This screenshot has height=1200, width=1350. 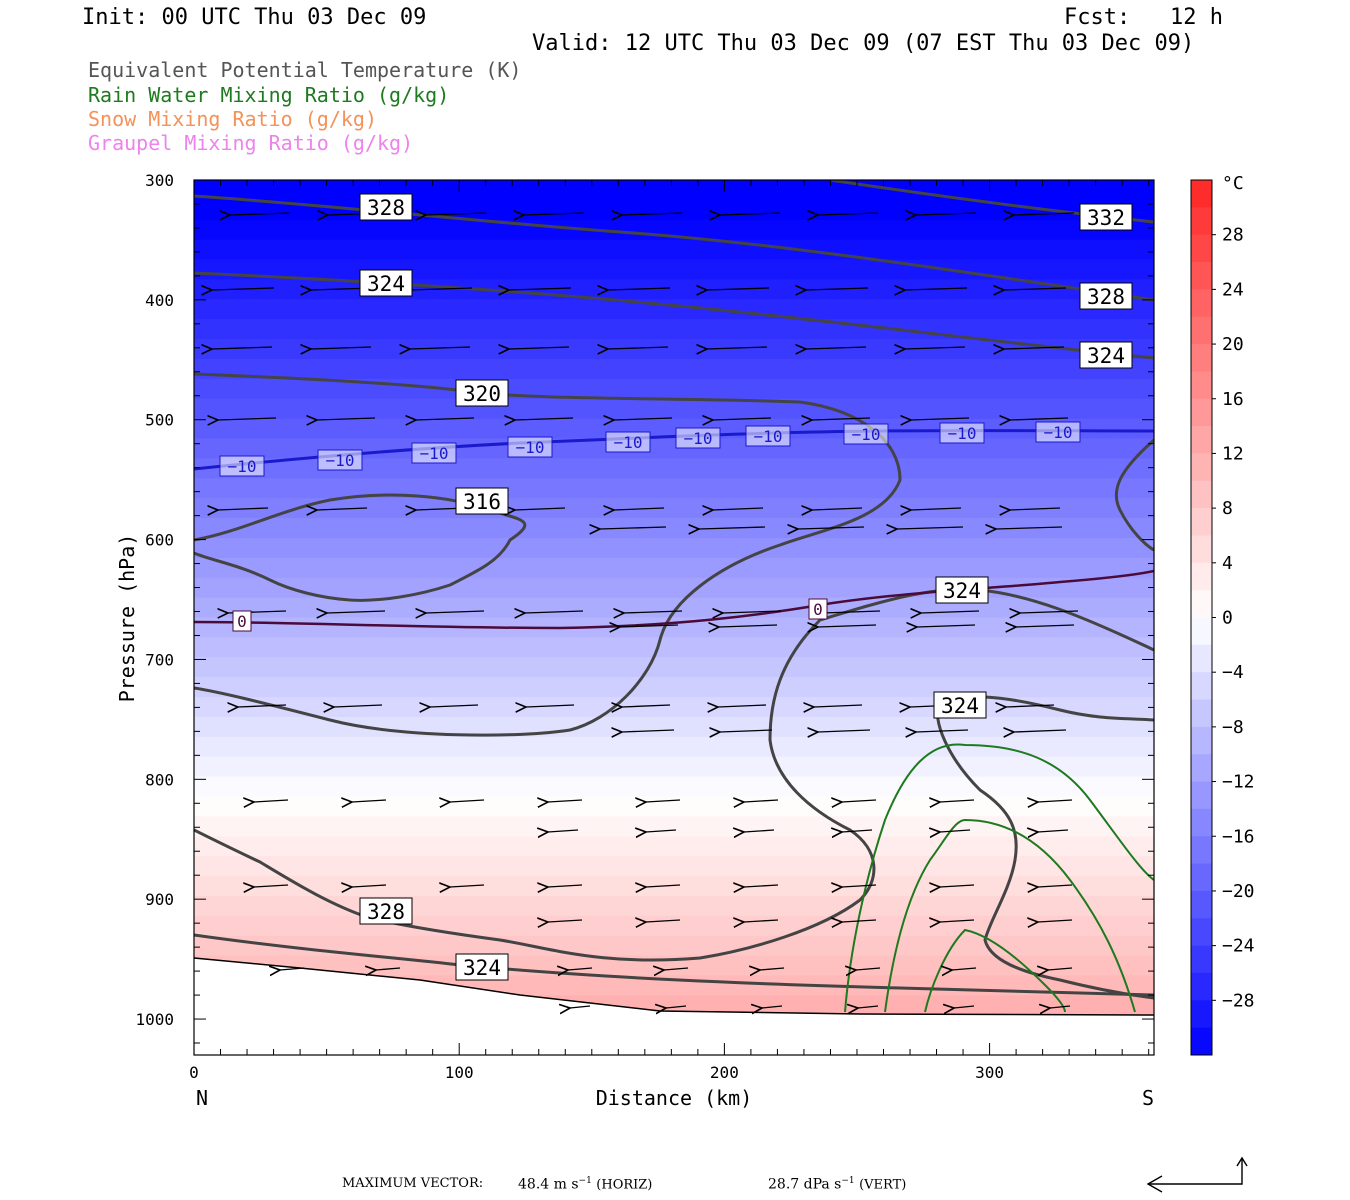 I want to click on colorbar-tick-label: −16, so click(x=1238, y=836).